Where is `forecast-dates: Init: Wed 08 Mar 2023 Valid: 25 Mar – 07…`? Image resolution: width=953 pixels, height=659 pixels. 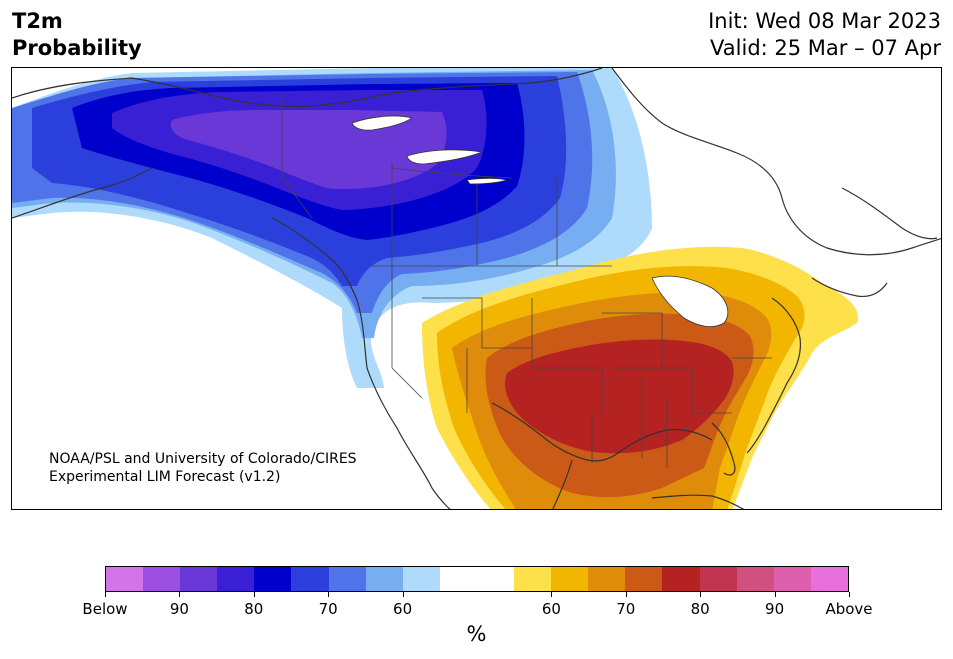 forecast-dates: Init: Wed 08 Mar 2023 Valid: 25 Mar – 07… is located at coordinates (824, 35).